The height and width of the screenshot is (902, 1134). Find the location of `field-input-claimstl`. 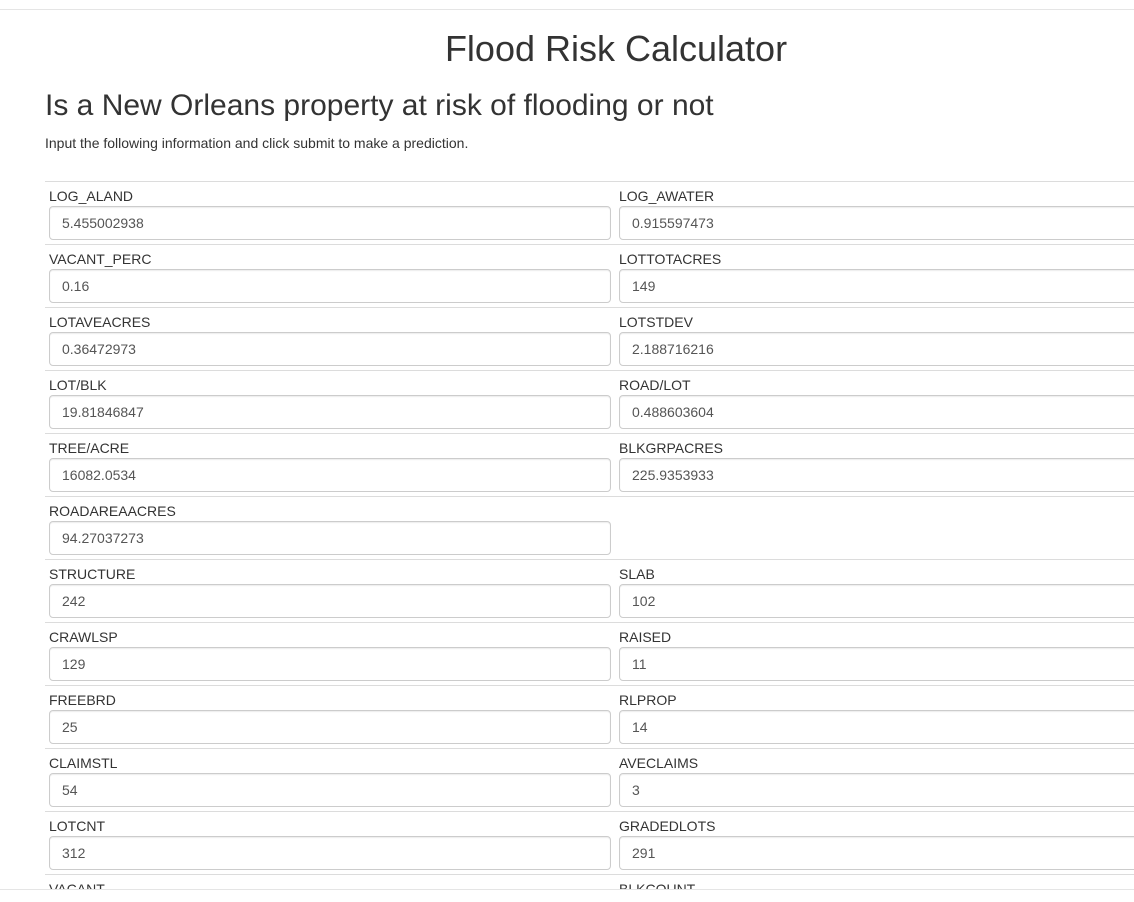

field-input-claimstl is located at coordinates (330, 790).